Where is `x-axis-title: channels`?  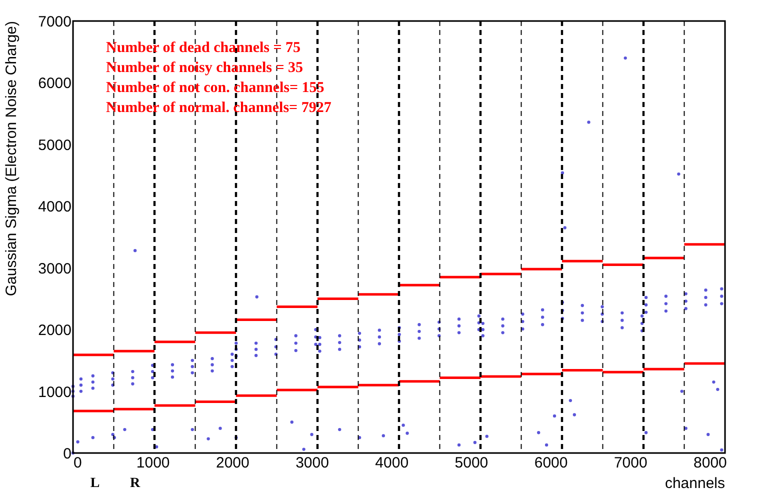
x-axis-title: channels is located at coordinates (694, 483).